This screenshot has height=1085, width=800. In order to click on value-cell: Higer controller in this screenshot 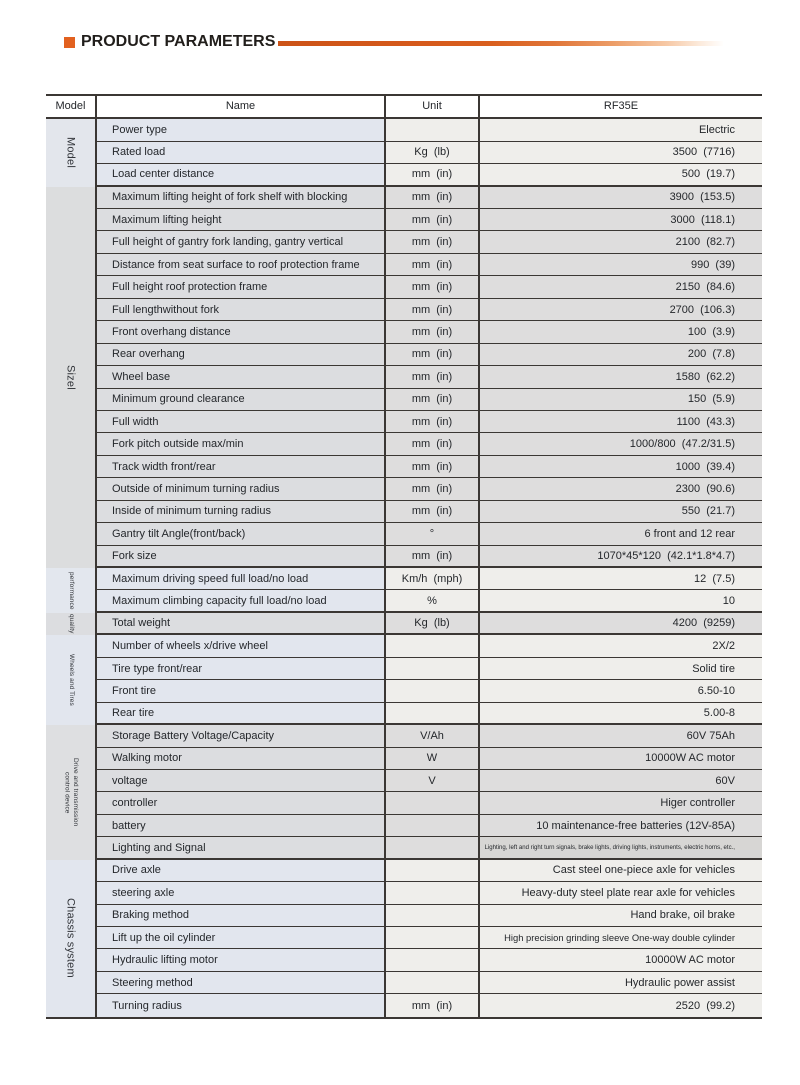, I will do `click(620, 803)`.